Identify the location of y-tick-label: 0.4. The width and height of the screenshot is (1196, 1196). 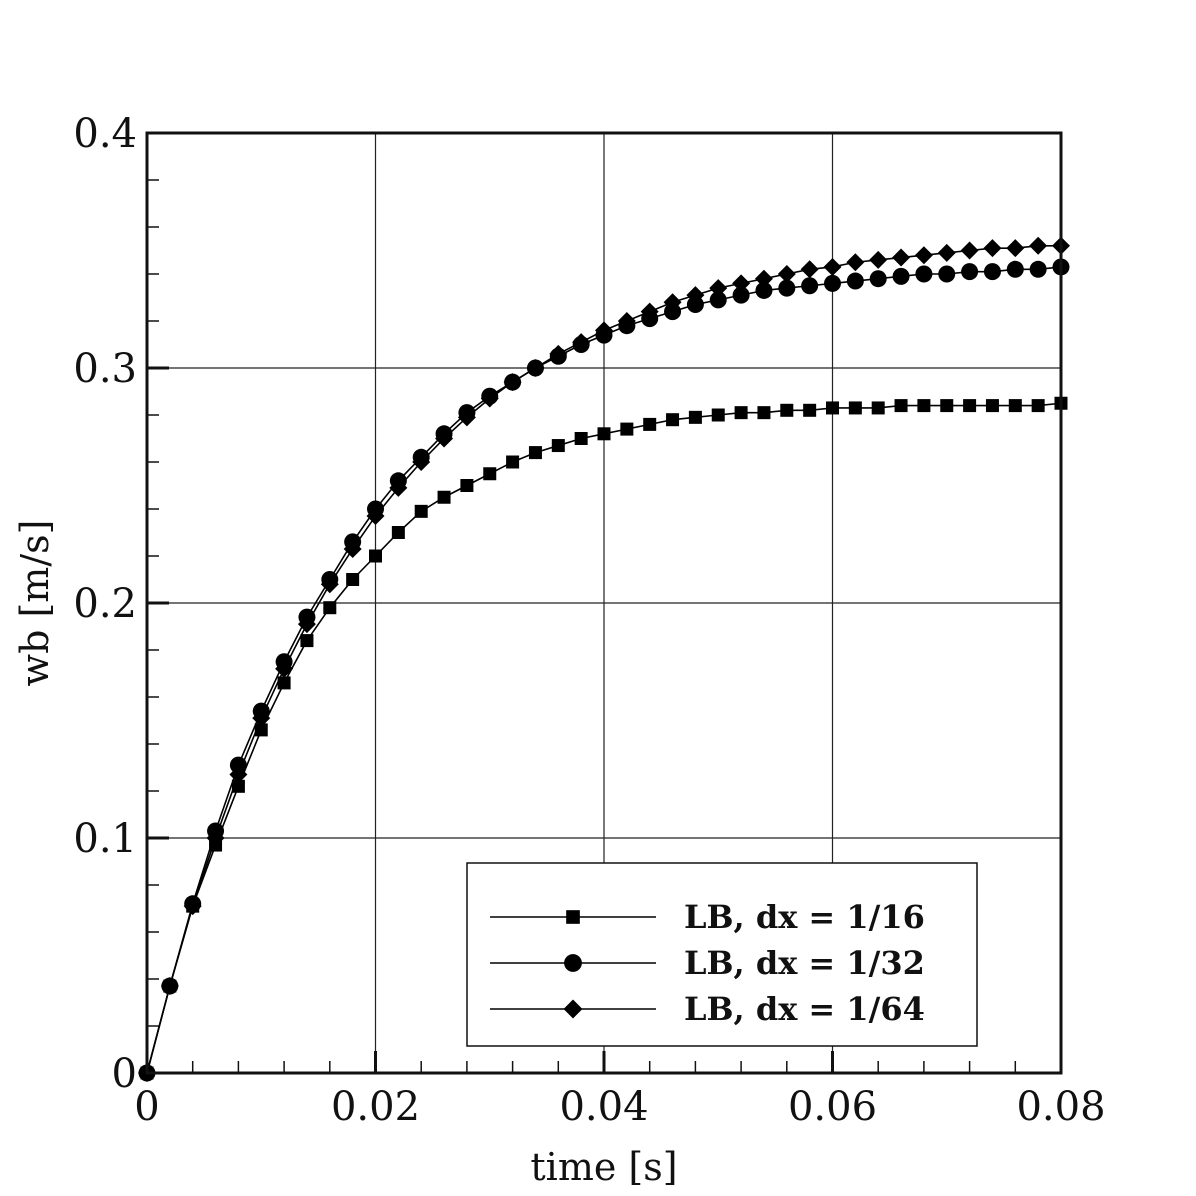
(105, 134).